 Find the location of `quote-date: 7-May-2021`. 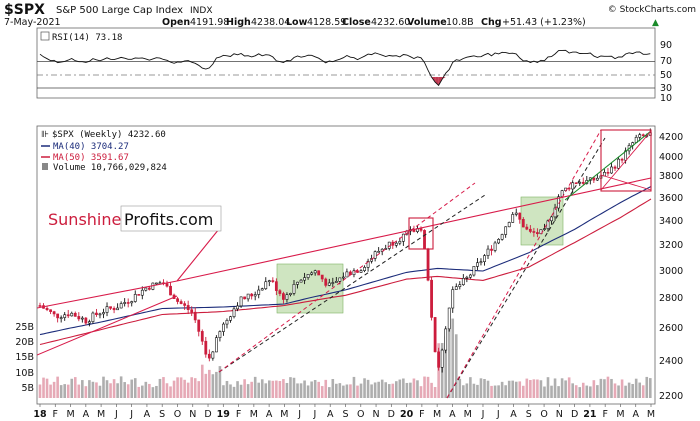

quote-date: 7-May-2021 is located at coordinates (32, 22).